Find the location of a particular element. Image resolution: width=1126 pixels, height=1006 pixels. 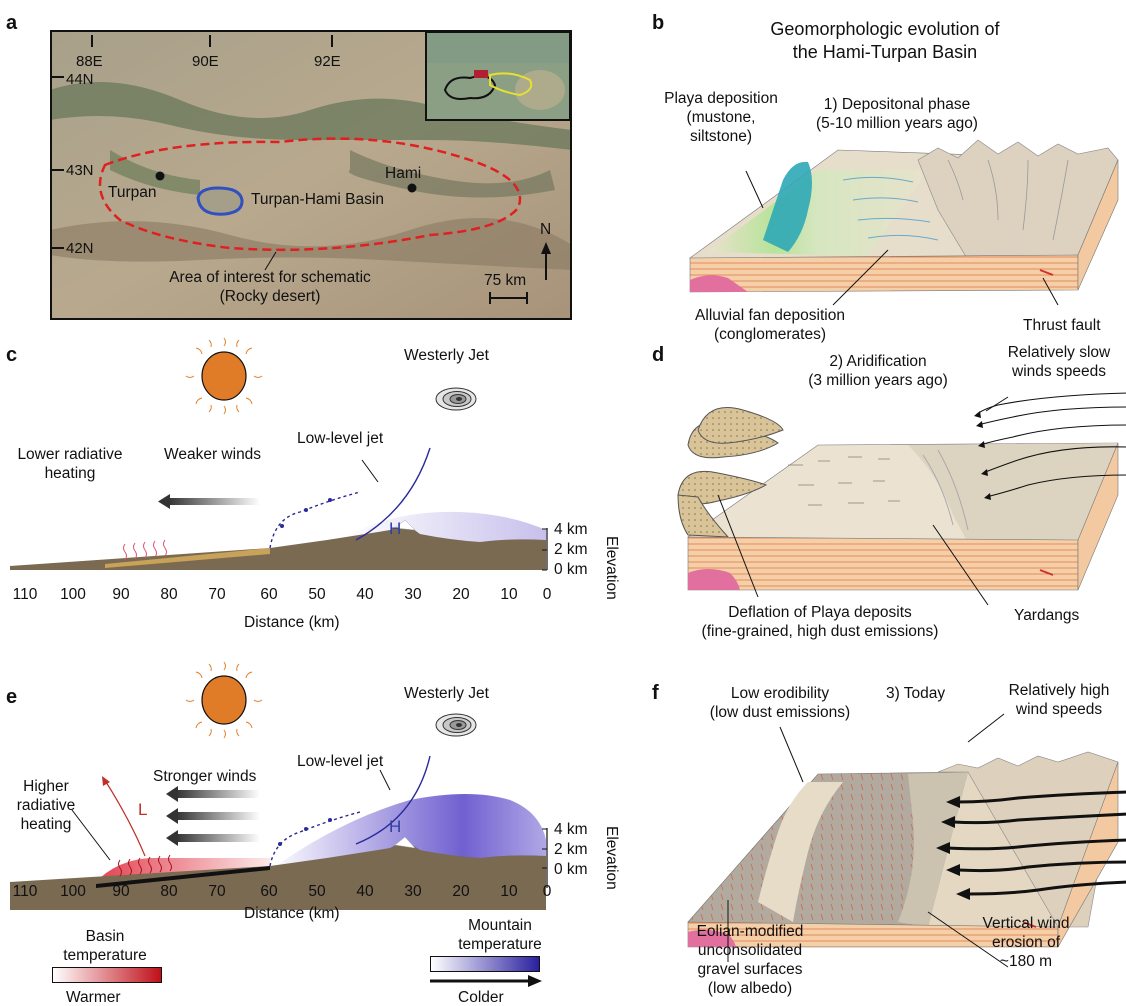

H-label-e: H is located at coordinates (395, 826).